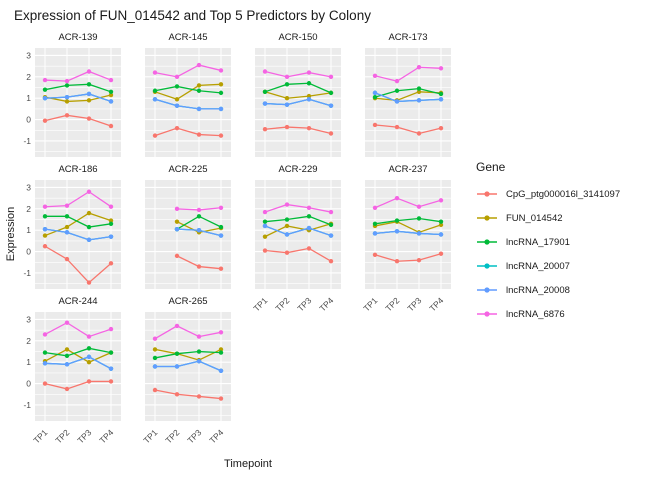 The image size is (672, 480). I want to click on facet-title: ACR-150, so click(298, 37).